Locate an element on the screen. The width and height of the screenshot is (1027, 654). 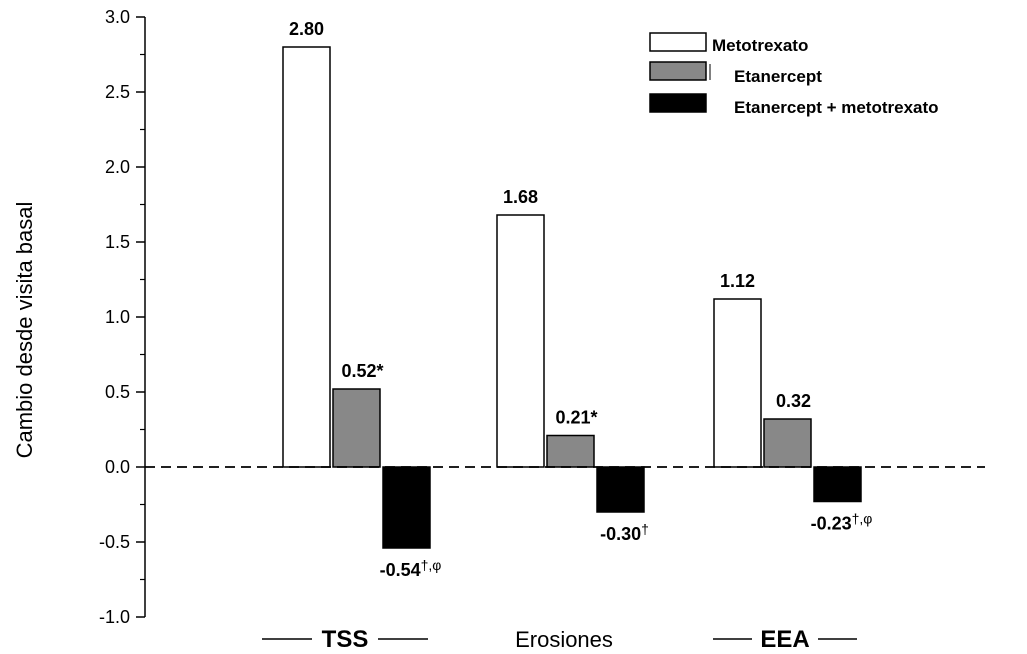
category-label: TSS is located at coordinates (345, 639).